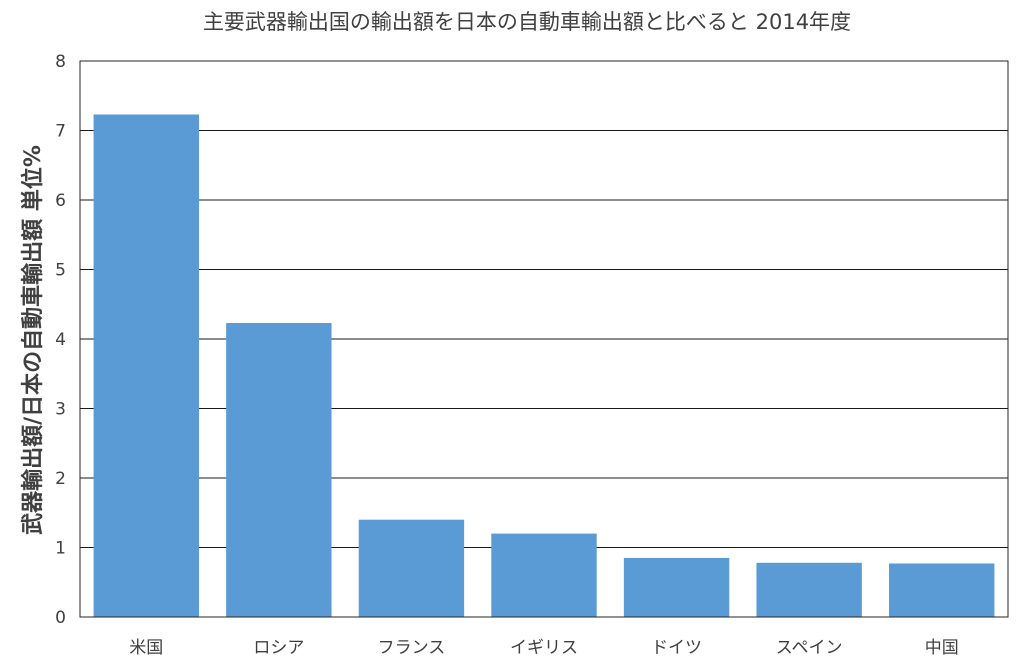  I want to click on y-axis-label: 武器輸出額/日本の自動車輸出額 単位%, so click(33, 340).